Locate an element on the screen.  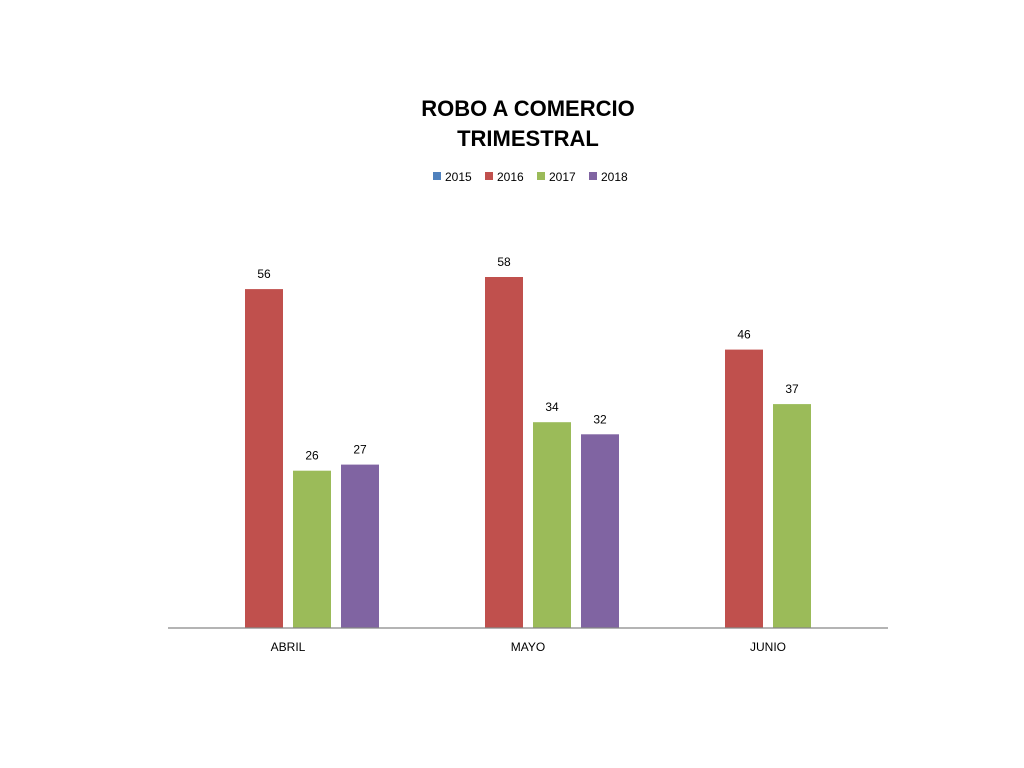
legend-label-2017: 2017 is located at coordinates (562, 177).